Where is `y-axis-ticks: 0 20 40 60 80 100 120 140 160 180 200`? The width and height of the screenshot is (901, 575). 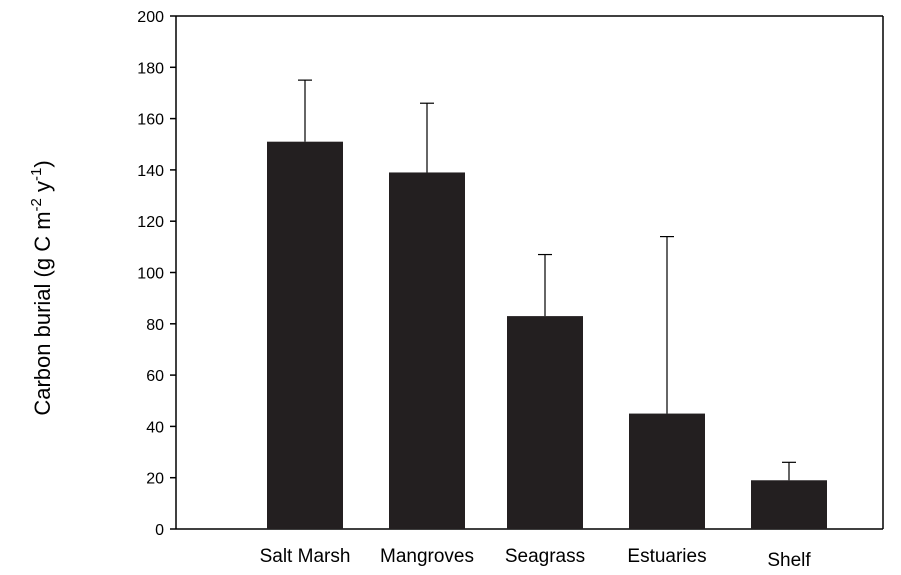 y-axis-ticks: 0 20 40 60 80 100 120 140 160 180 200 is located at coordinates (156, 274).